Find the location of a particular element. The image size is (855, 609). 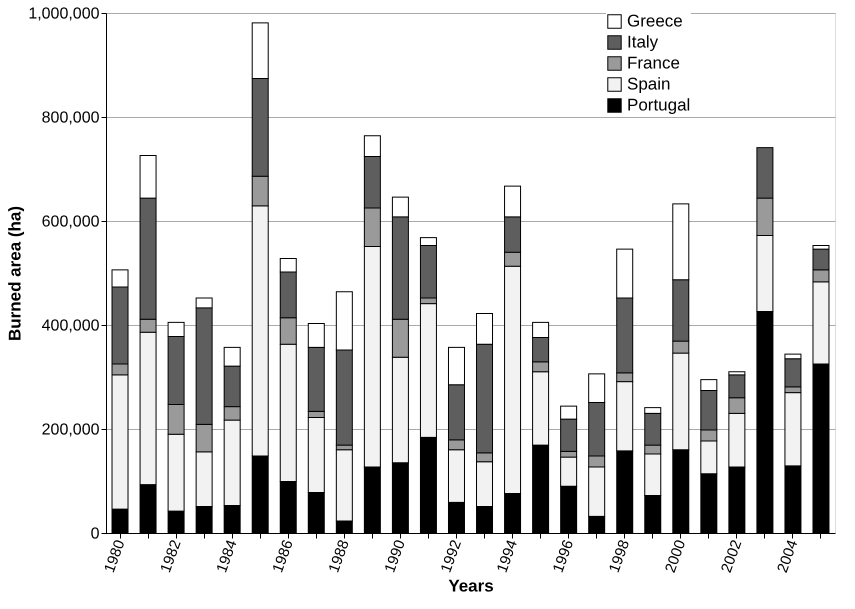

x-tick-label: 1988 is located at coordinates (339, 556).